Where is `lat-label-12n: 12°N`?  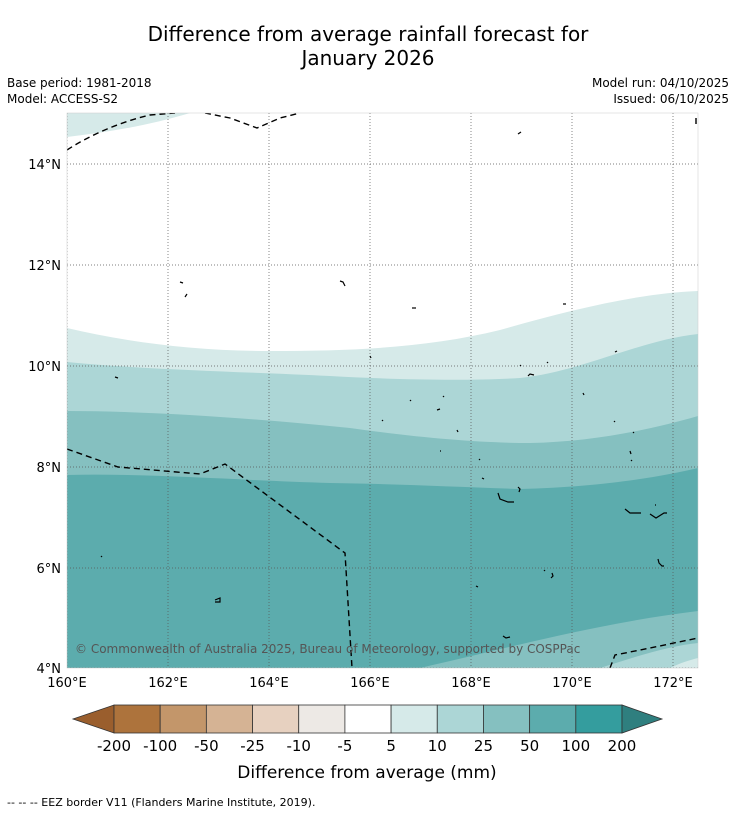
lat-label-12n: 12°N is located at coordinates (44, 266).